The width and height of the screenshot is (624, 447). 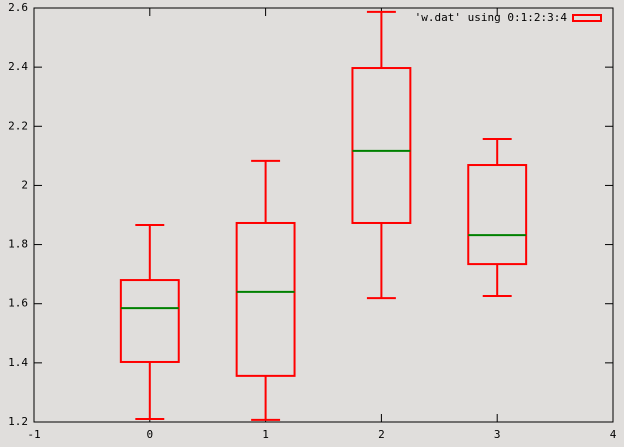 I want to click on x-tick-label: -1, so click(x=33, y=434).